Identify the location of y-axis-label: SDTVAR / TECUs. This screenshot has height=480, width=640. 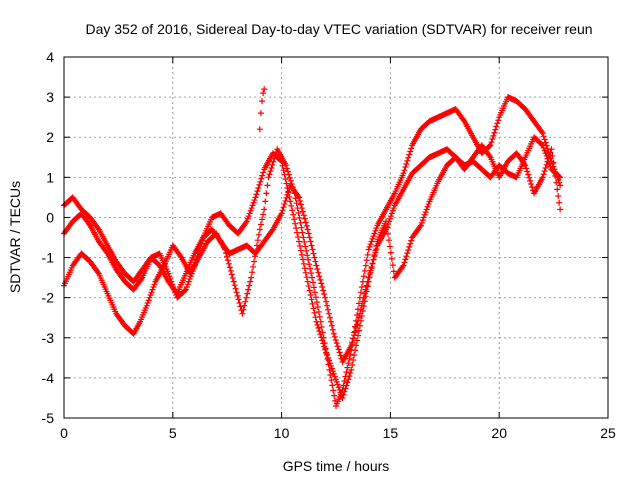
(15, 237).